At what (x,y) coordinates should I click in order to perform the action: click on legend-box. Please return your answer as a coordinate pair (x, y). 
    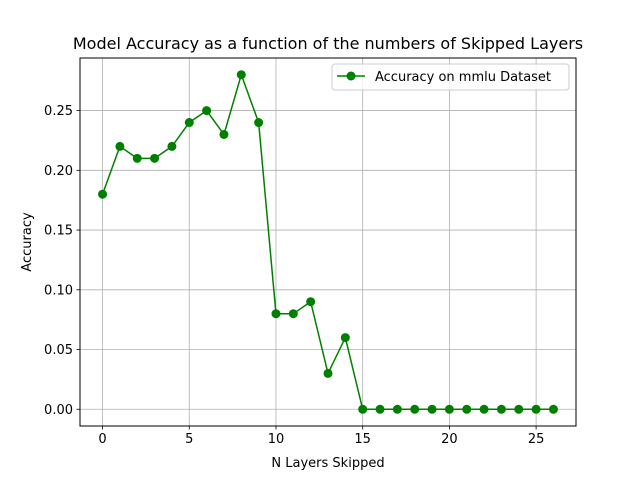
    Looking at the image, I should click on (450, 77).